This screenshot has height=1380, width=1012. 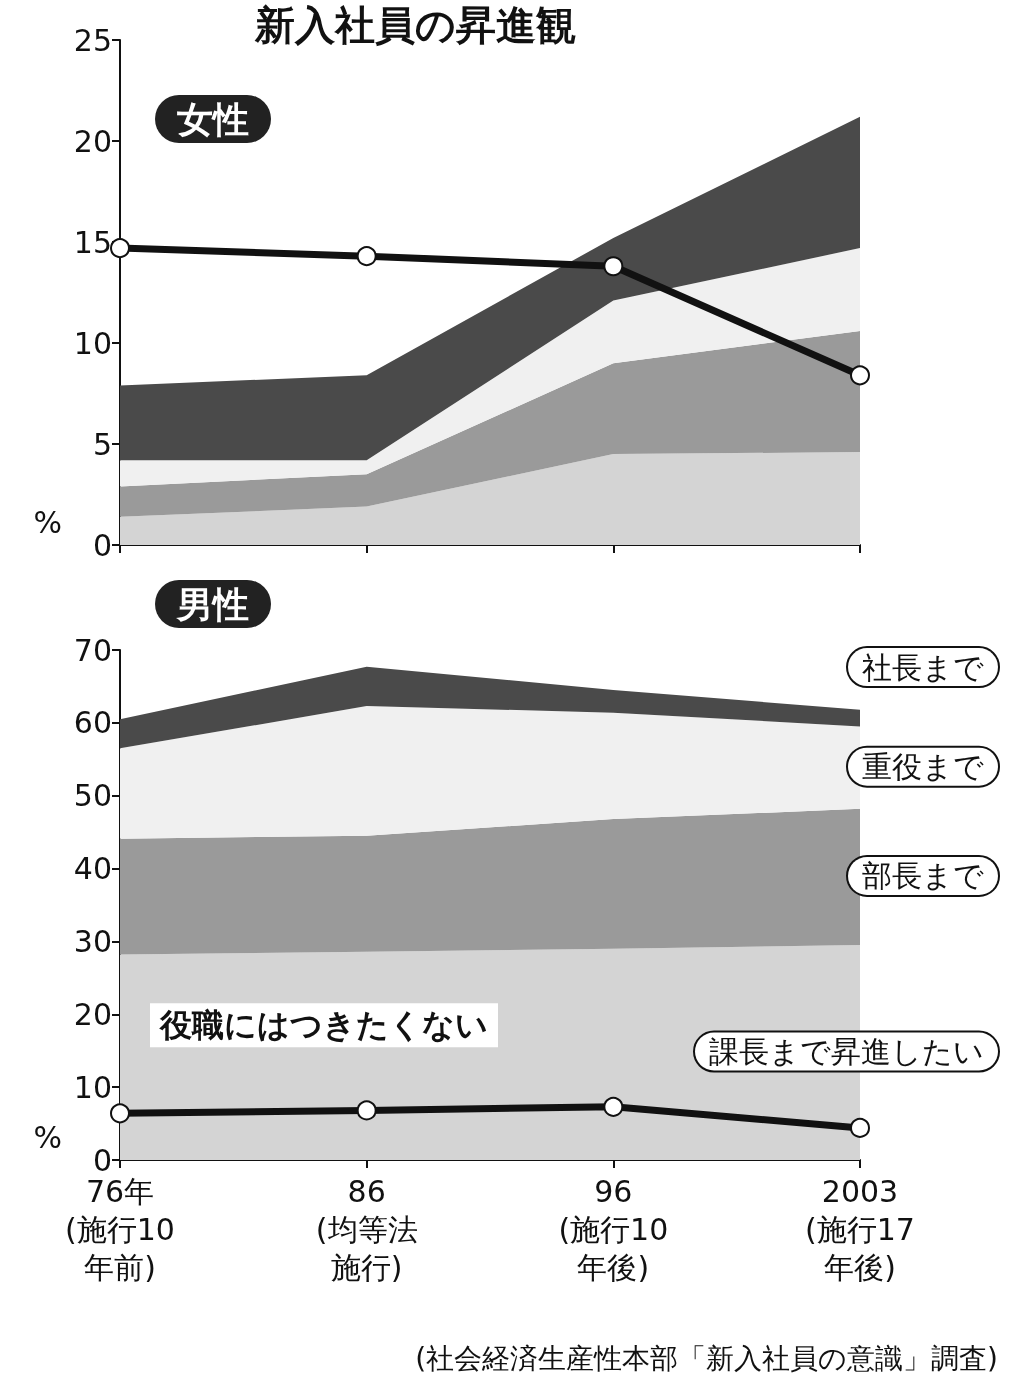 I want to click on x-tick-label: 2003(施行17年後), so click(x=860, y=1229).